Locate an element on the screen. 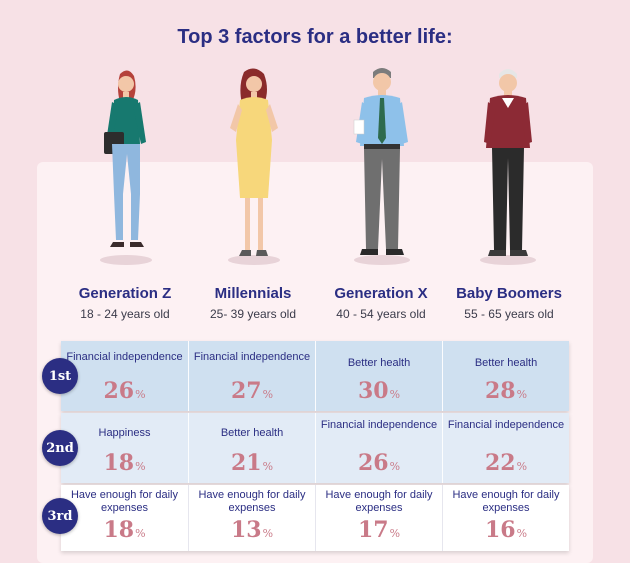  factor-cell: Have enough for daily expenses 16% is located at coordinates (505, 518).